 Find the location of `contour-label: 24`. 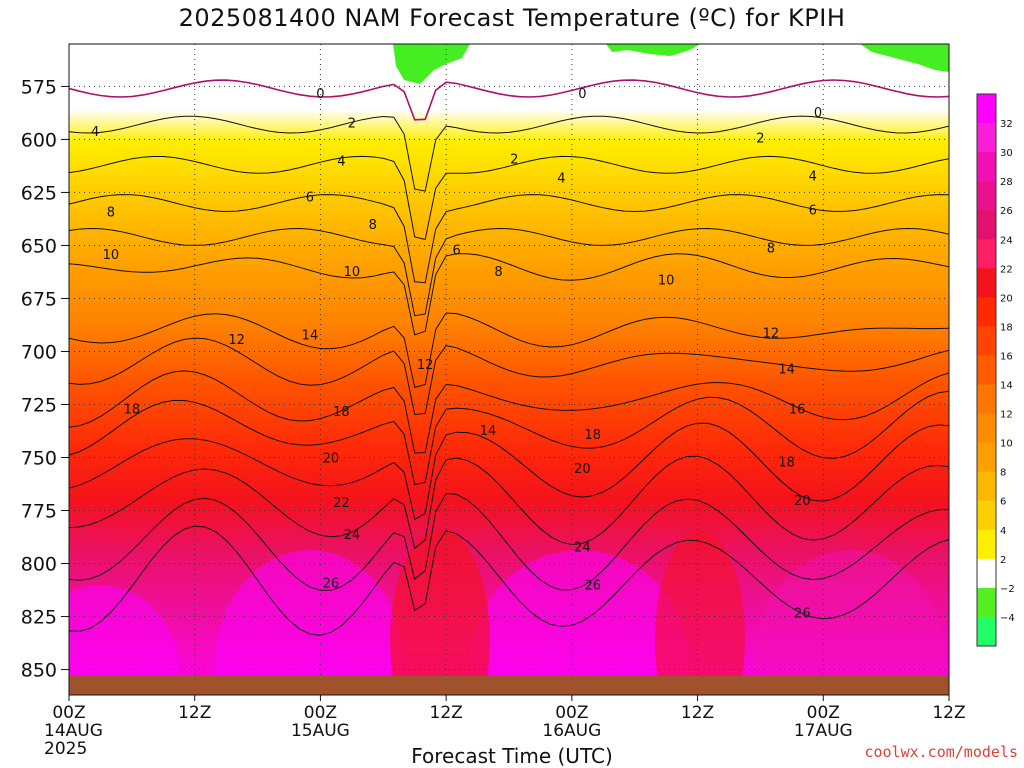

contour-label: 24 is located at coordinates (582, 548).